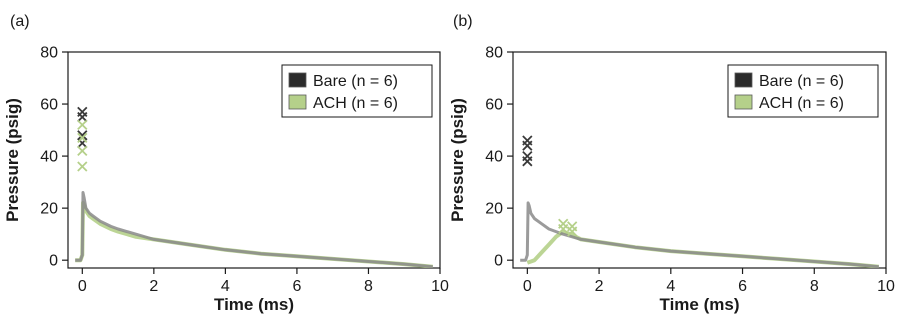 The image size is (901, 322). What do you see at coordinates (20, 21) in the screenshot?
I see `panel-label: (a)` at bounding box center [20, 21].